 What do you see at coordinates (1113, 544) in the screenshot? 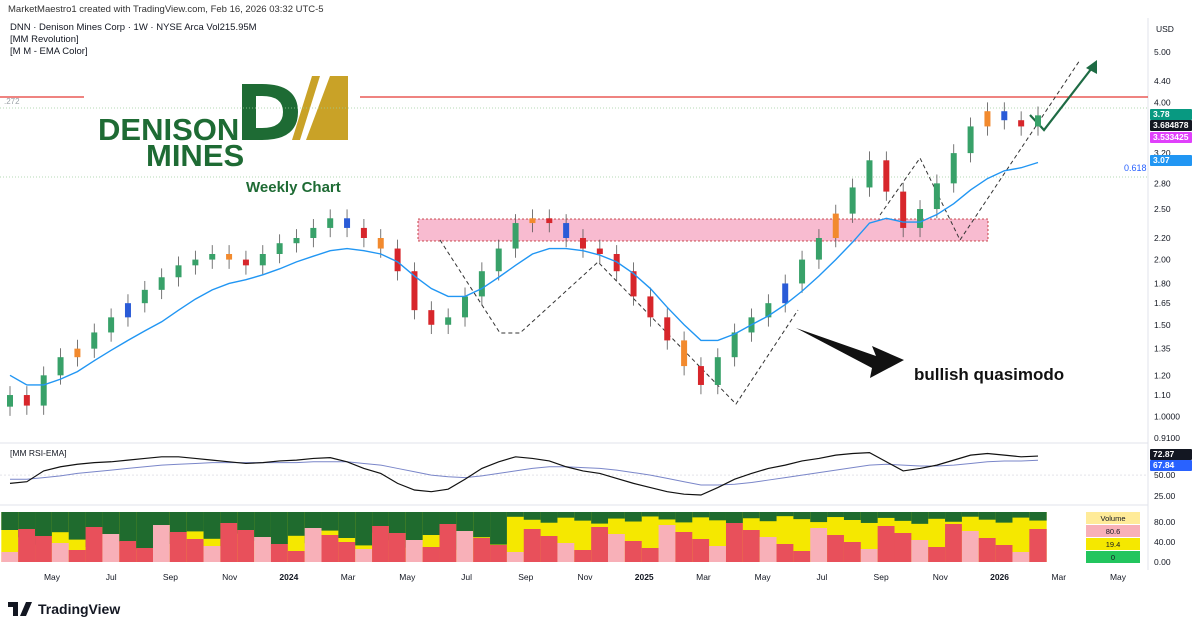
I see `volume-legend-box` at bounding box center [1113, 544].